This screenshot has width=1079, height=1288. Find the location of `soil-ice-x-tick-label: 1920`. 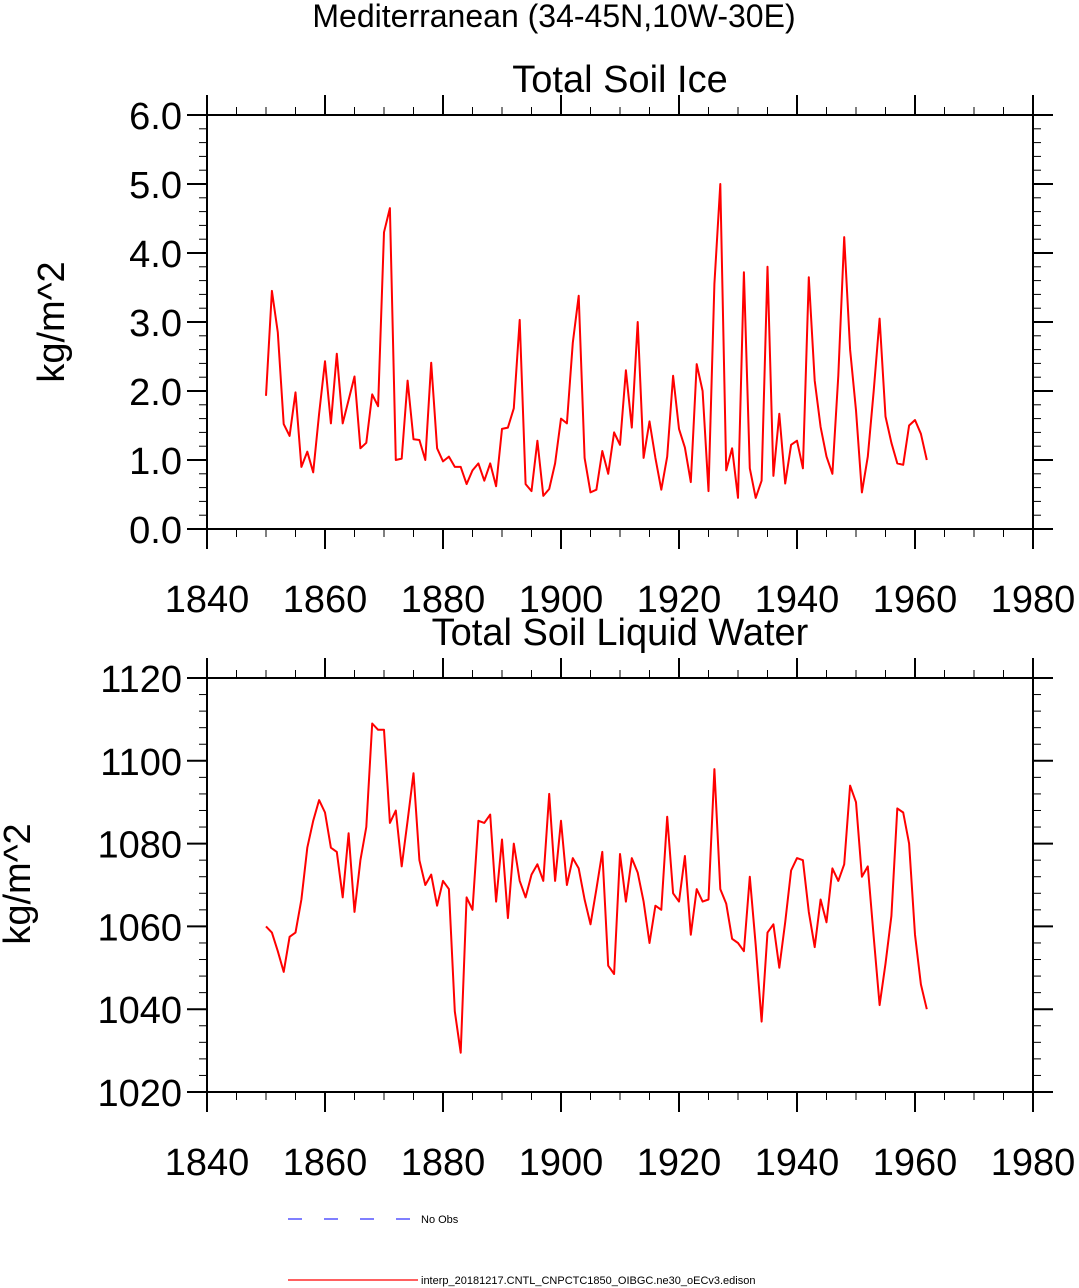

soil-ice-x-tick-label: 1920 is located at coordinates (679, 600).